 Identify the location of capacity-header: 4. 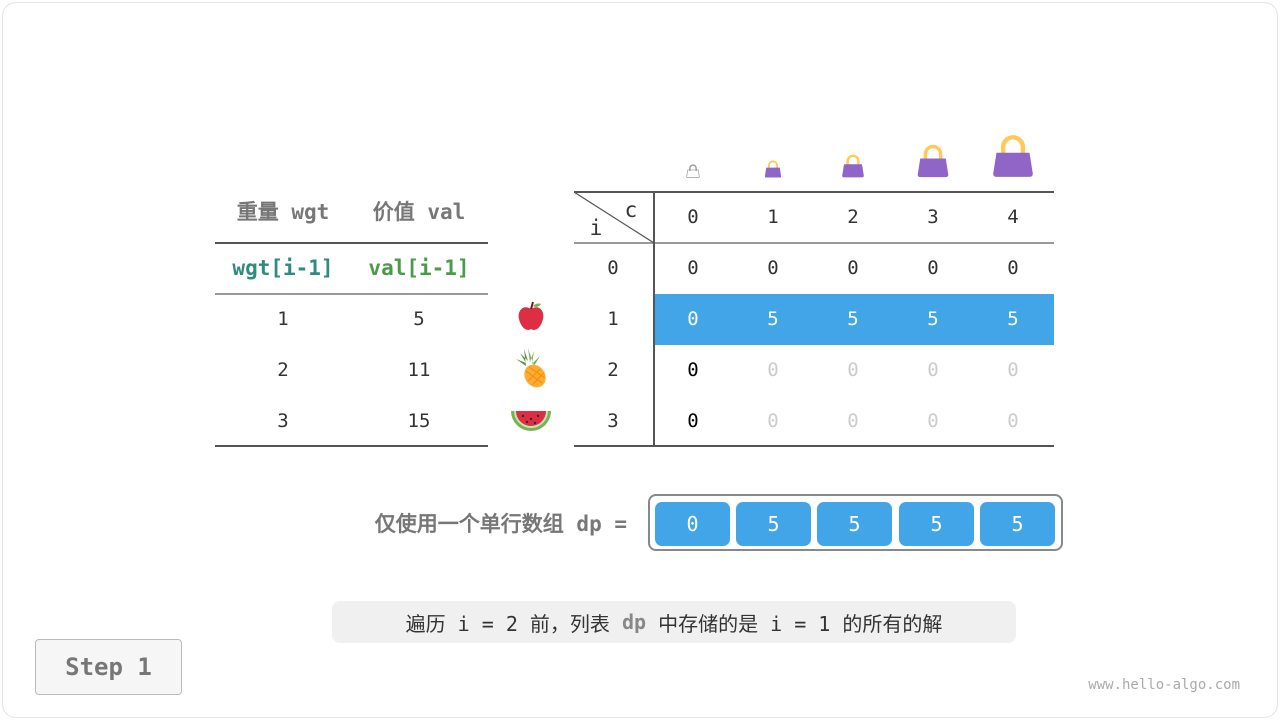
(1013, 217).